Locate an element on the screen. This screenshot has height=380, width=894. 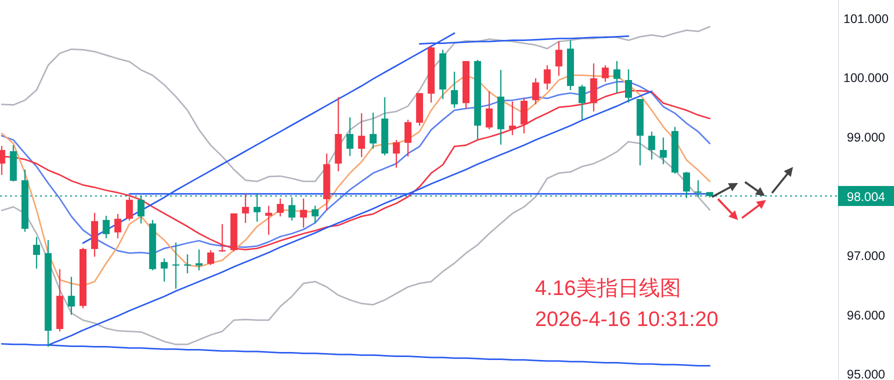
y-tick-label: 100.000 is located at coordinates (866, 78).